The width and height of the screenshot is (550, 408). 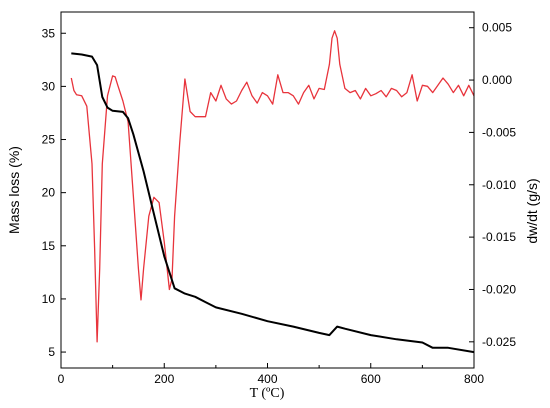 I want to click on y-right-tick-label: -0.015, so click(x=499, y=237).